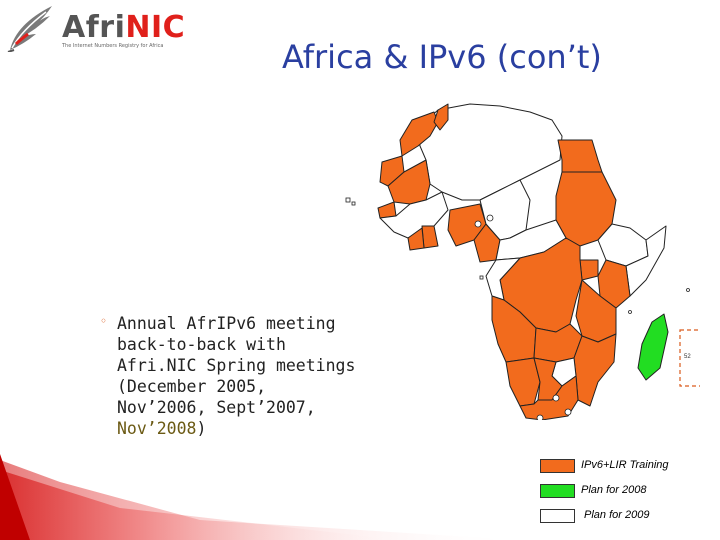 This screenshot has width=720, height=540. I want to click on country-ghana, so click(430, 237).